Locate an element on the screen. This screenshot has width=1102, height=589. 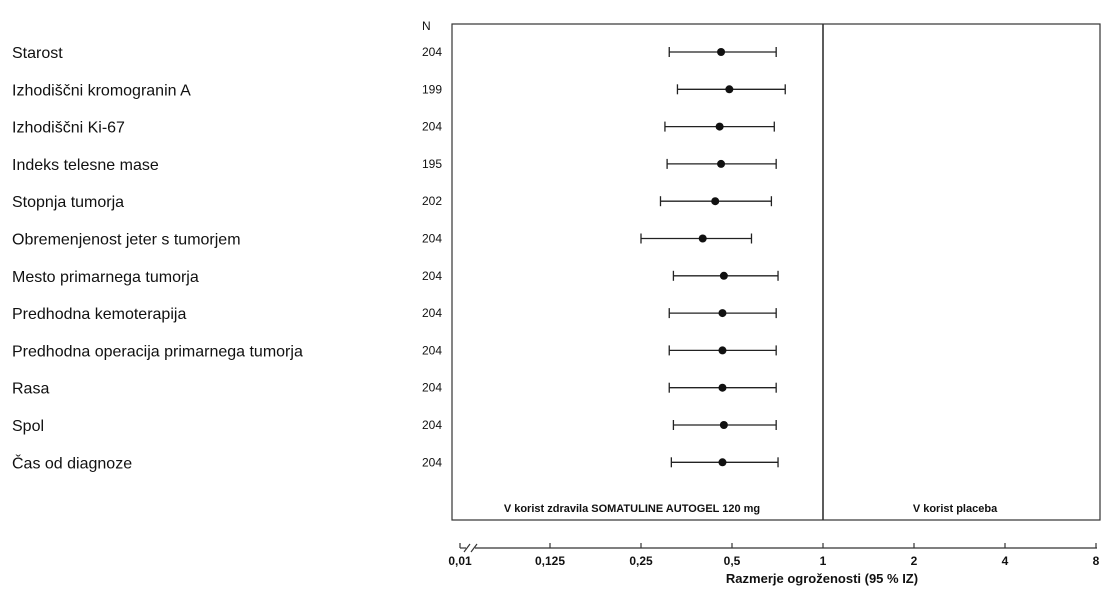
n-value: 195 is located at coordinates (432, 164).